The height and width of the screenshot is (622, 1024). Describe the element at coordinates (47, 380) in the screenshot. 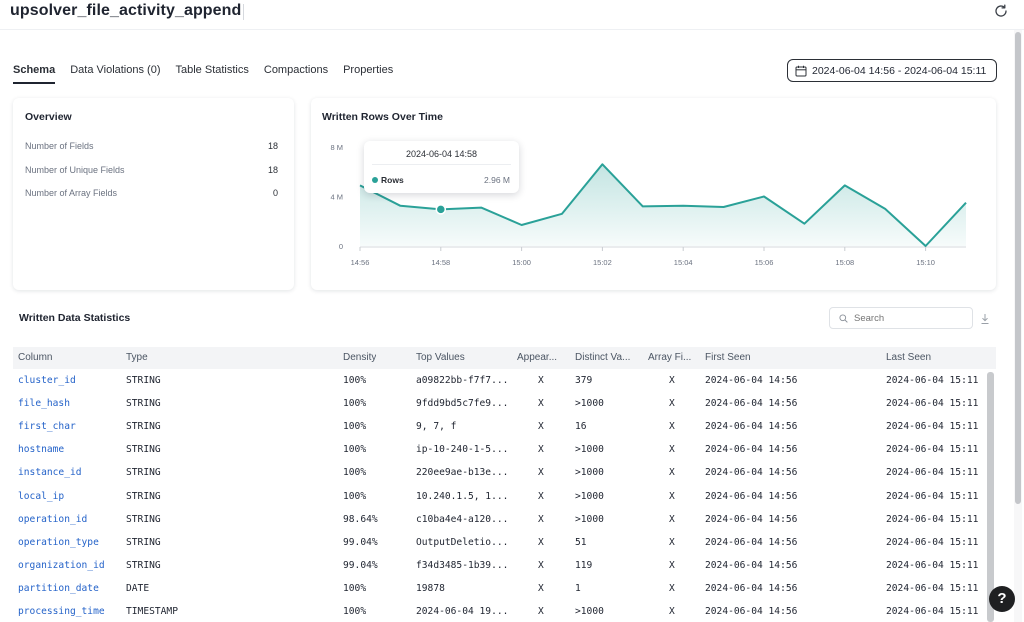

I see `column-name-cell: cluster_id` at that location.